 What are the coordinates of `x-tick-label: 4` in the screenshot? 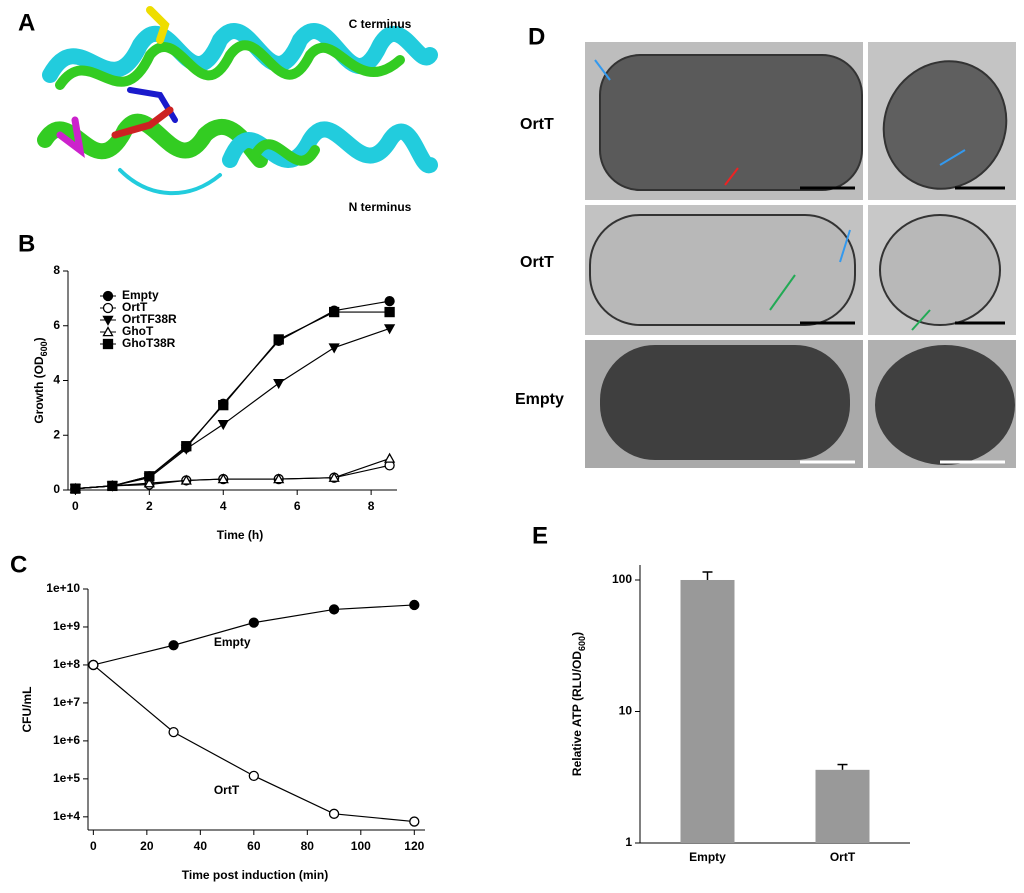 It's located at (223, 506).